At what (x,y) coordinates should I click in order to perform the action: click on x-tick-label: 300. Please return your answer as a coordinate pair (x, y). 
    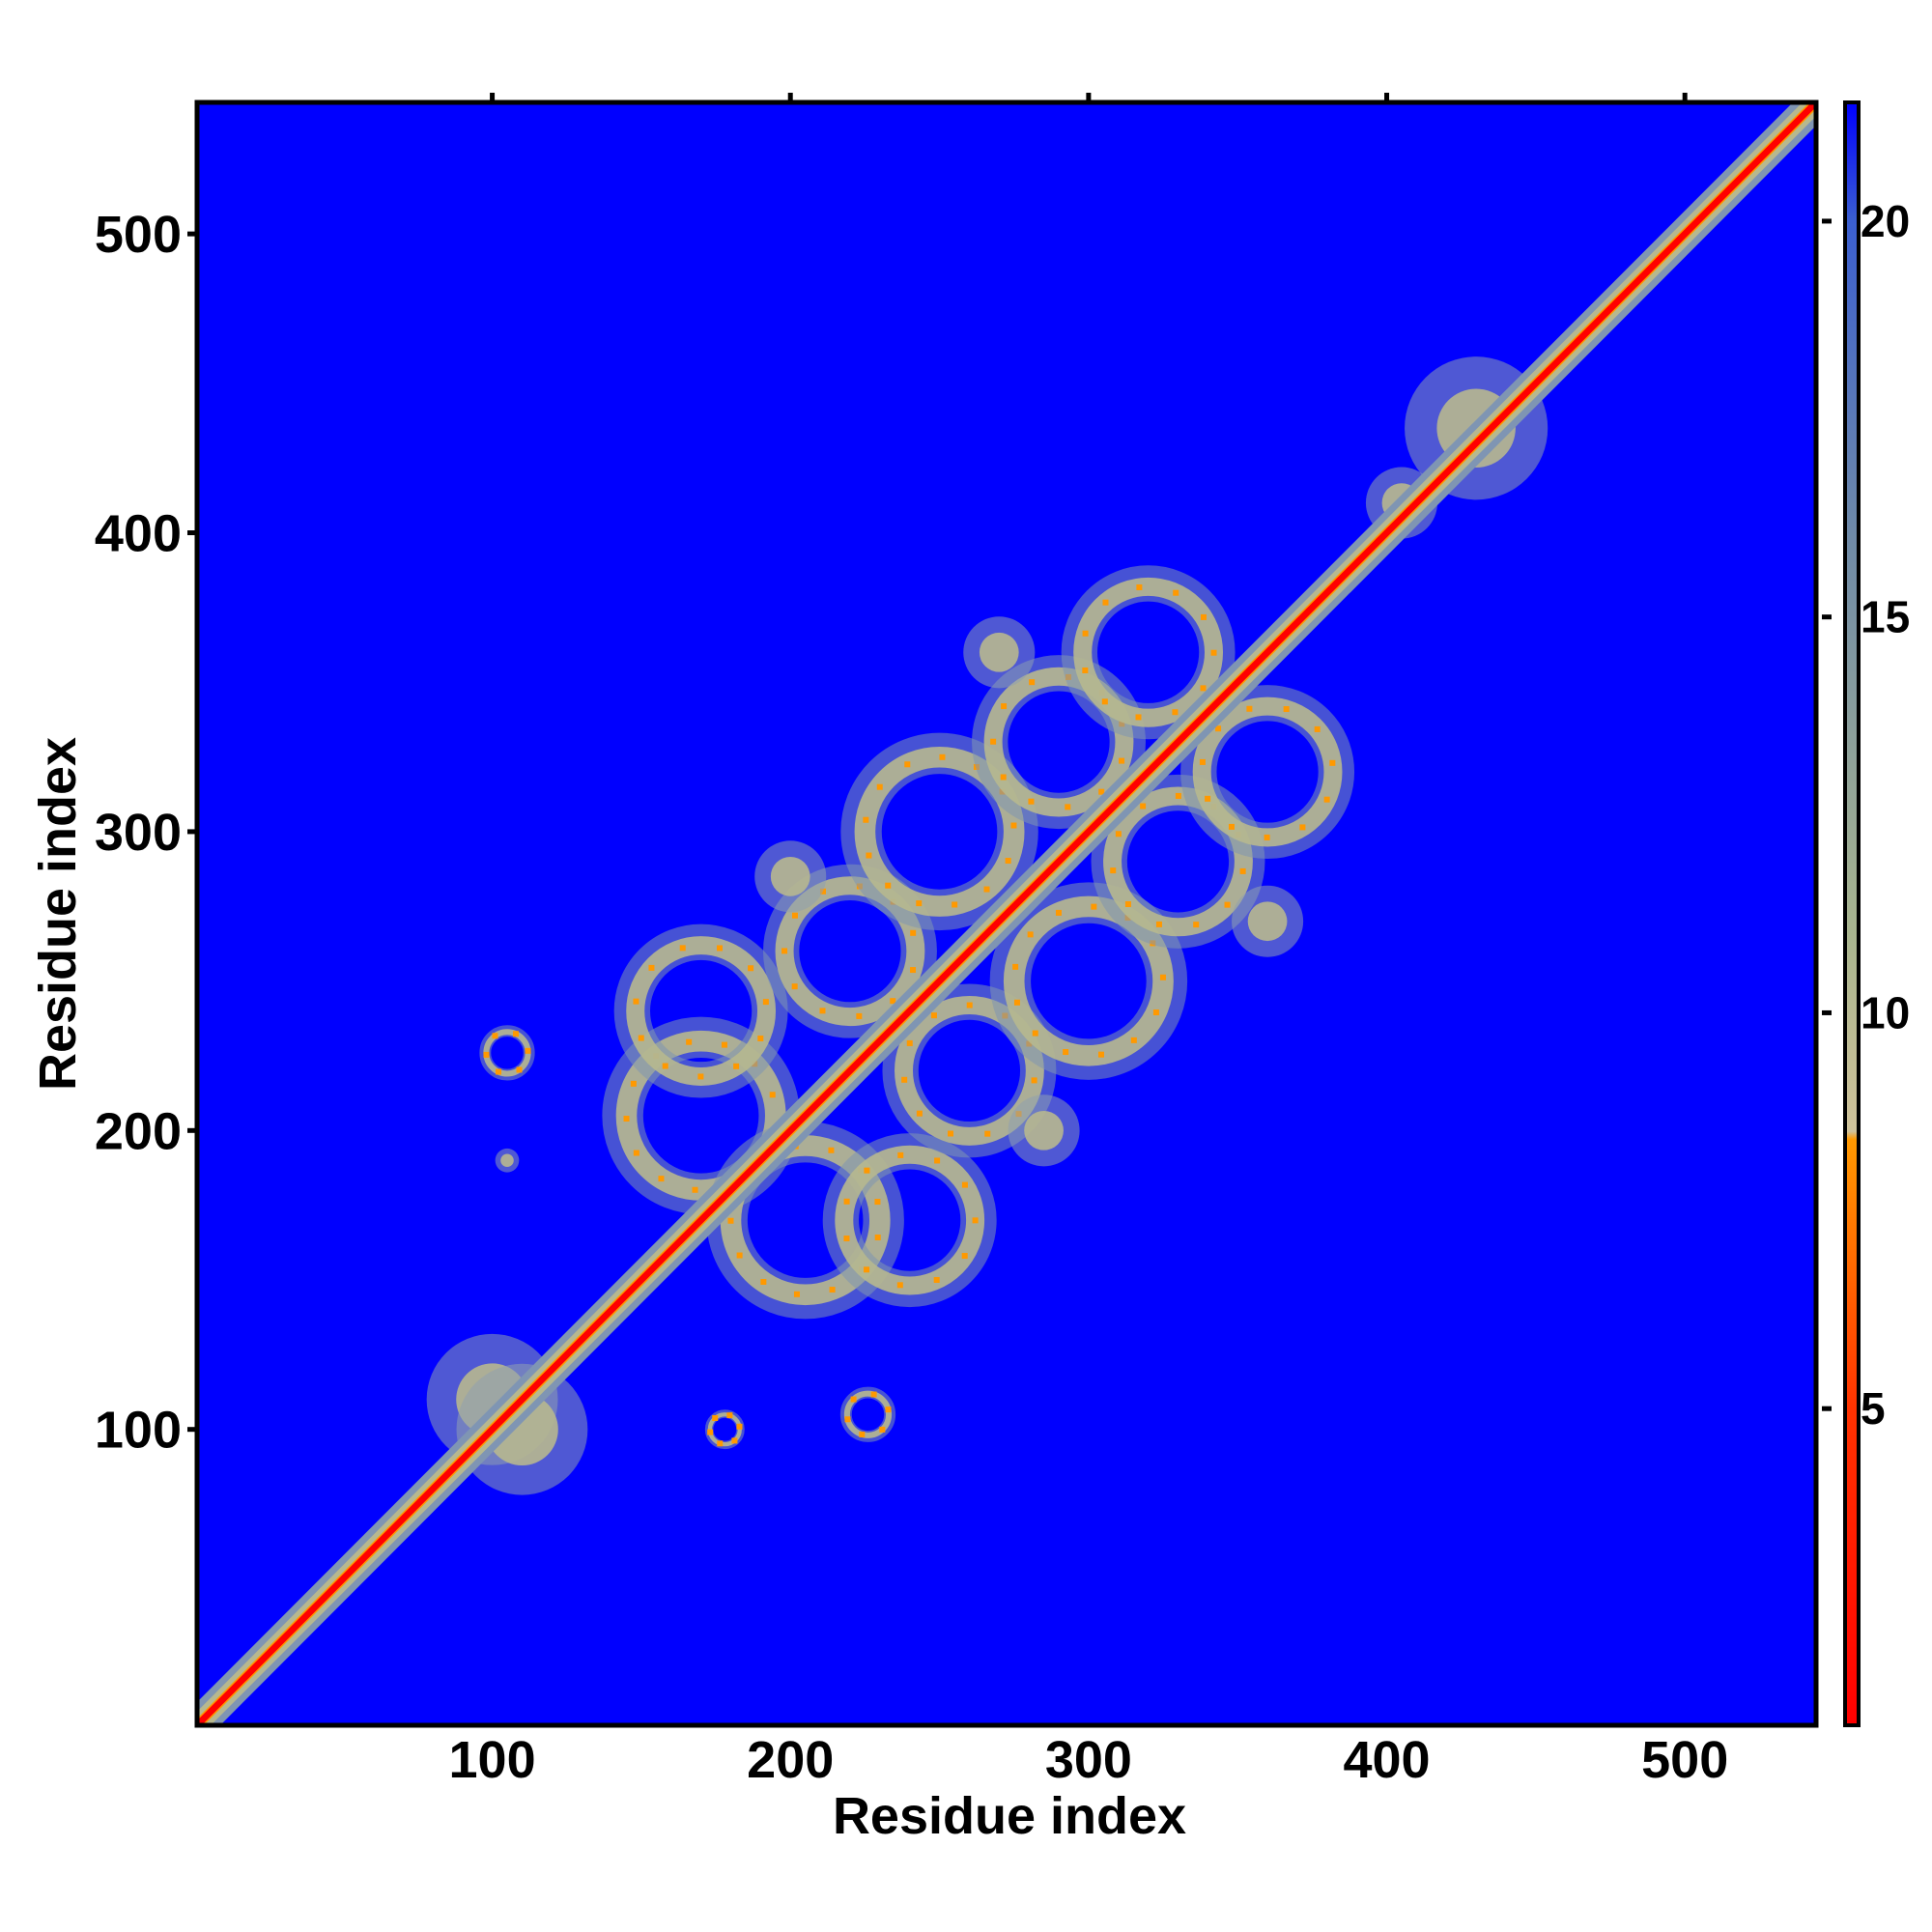
    Looking at the image, I should click on (1088, 1760).